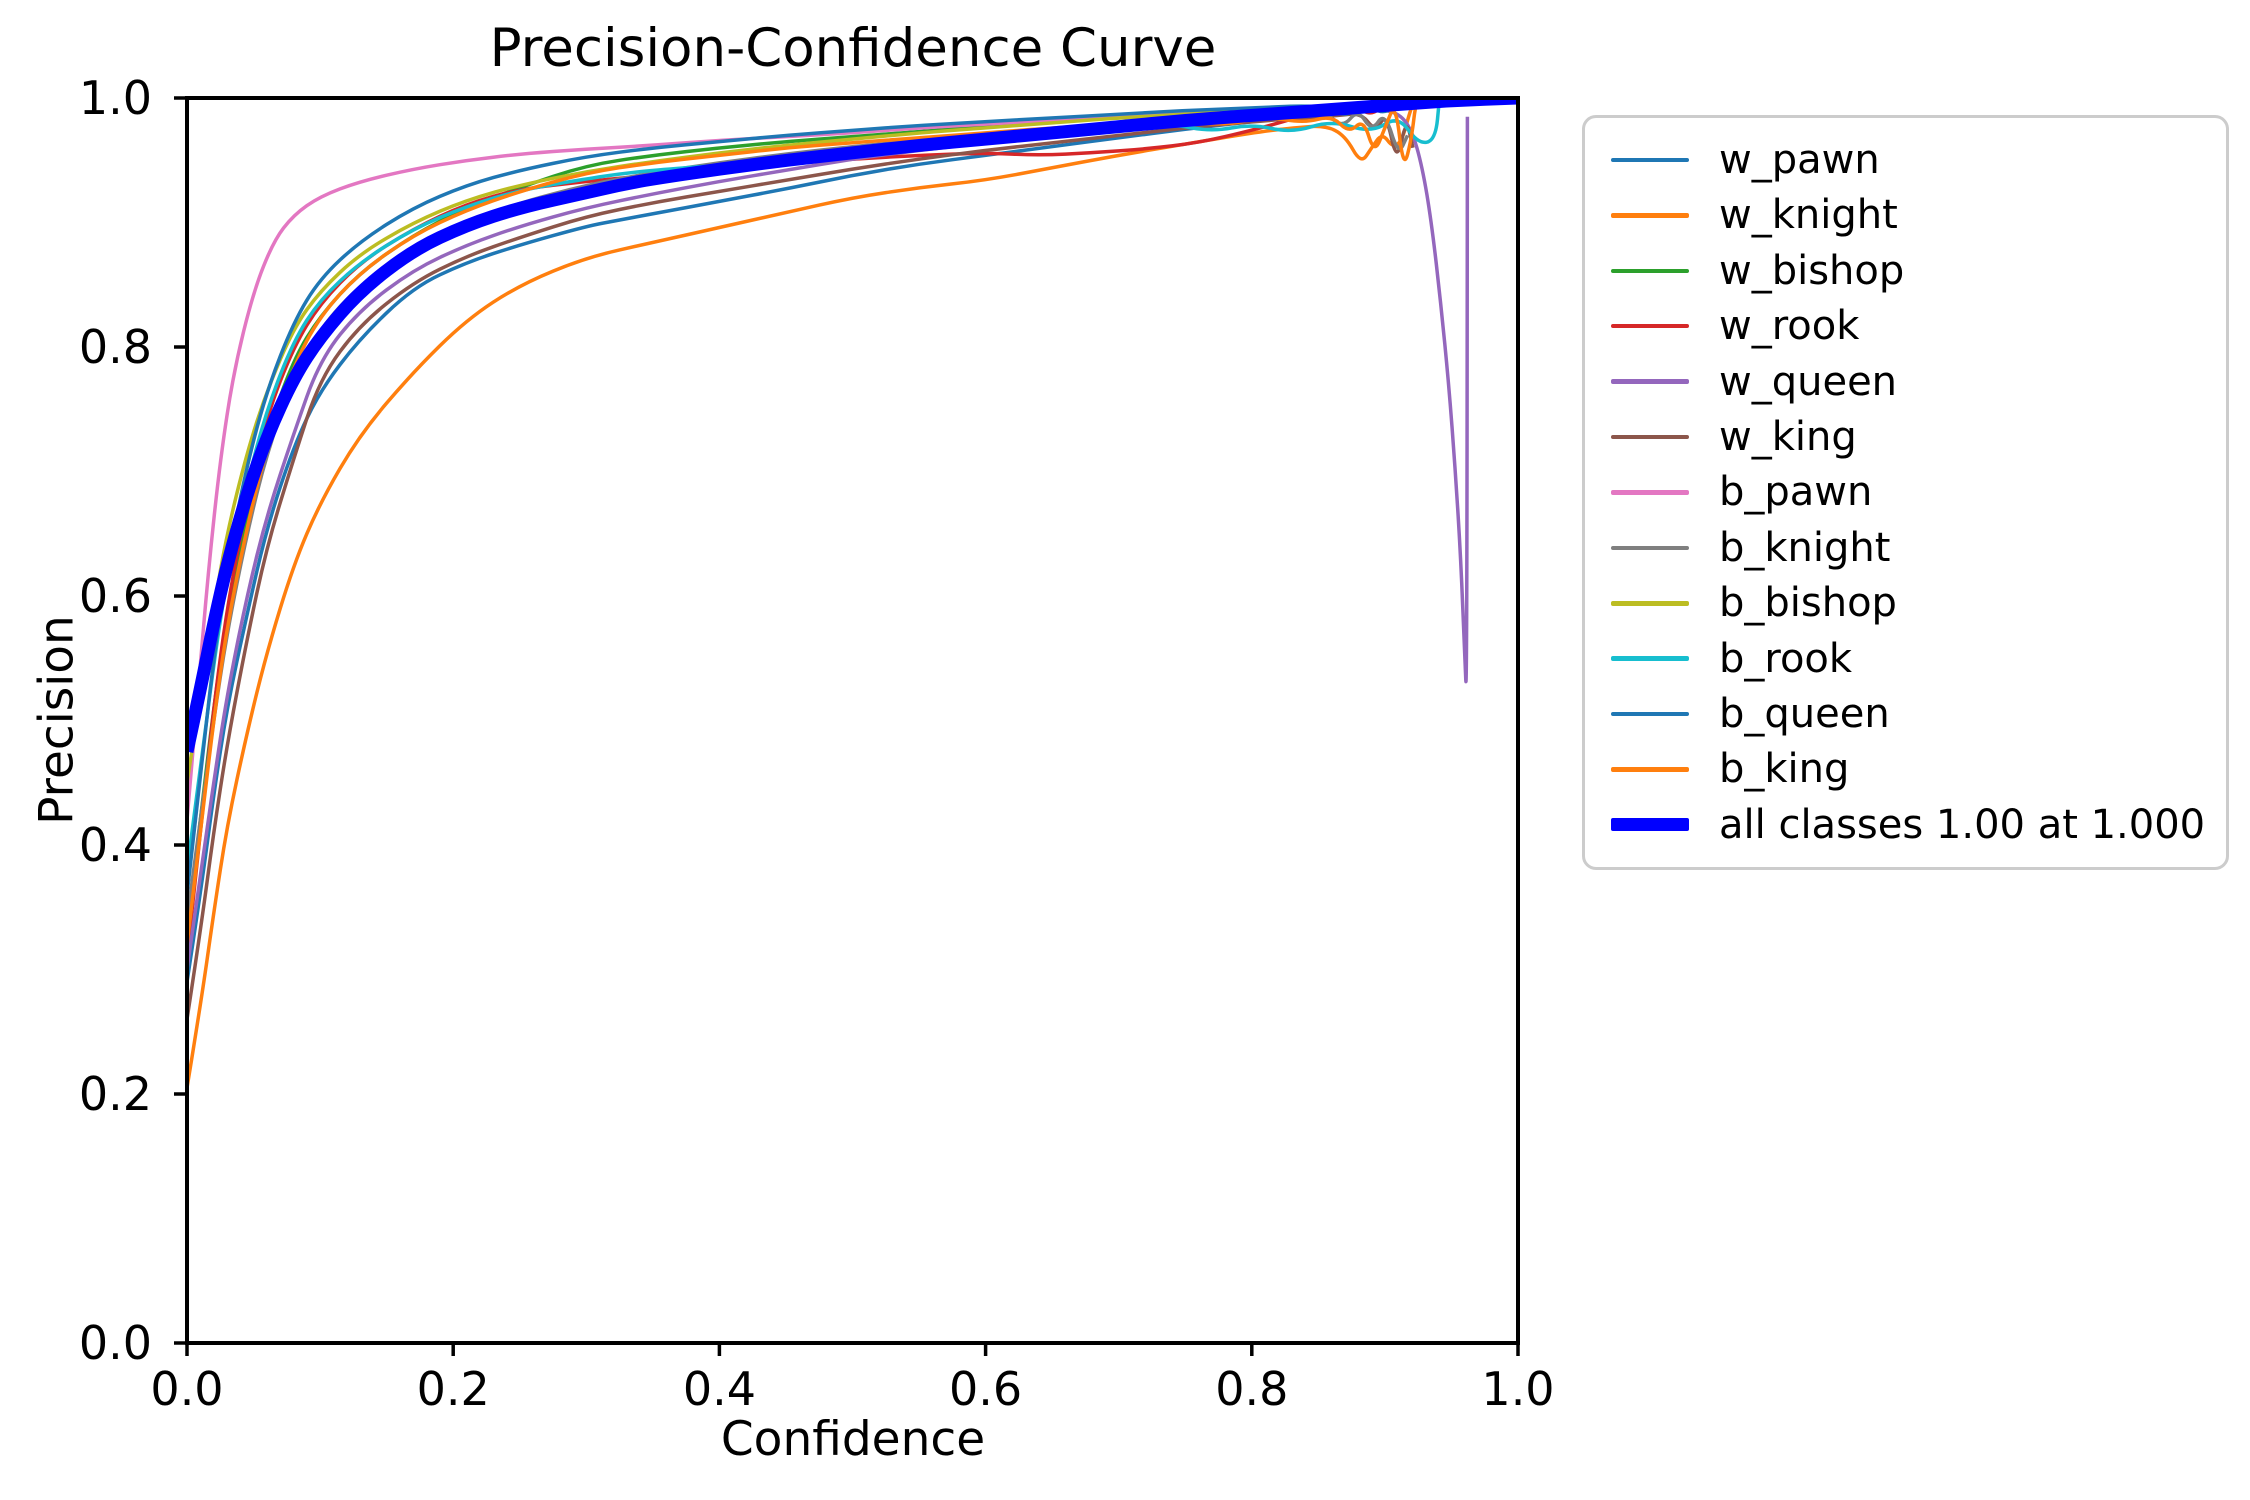 Image resolution: width=2250 pixels, height=1500 pixels. Describe the element at coordinates (1251, 1389) in the screenshot. I see `x-tick-label: 0.8` at that location.